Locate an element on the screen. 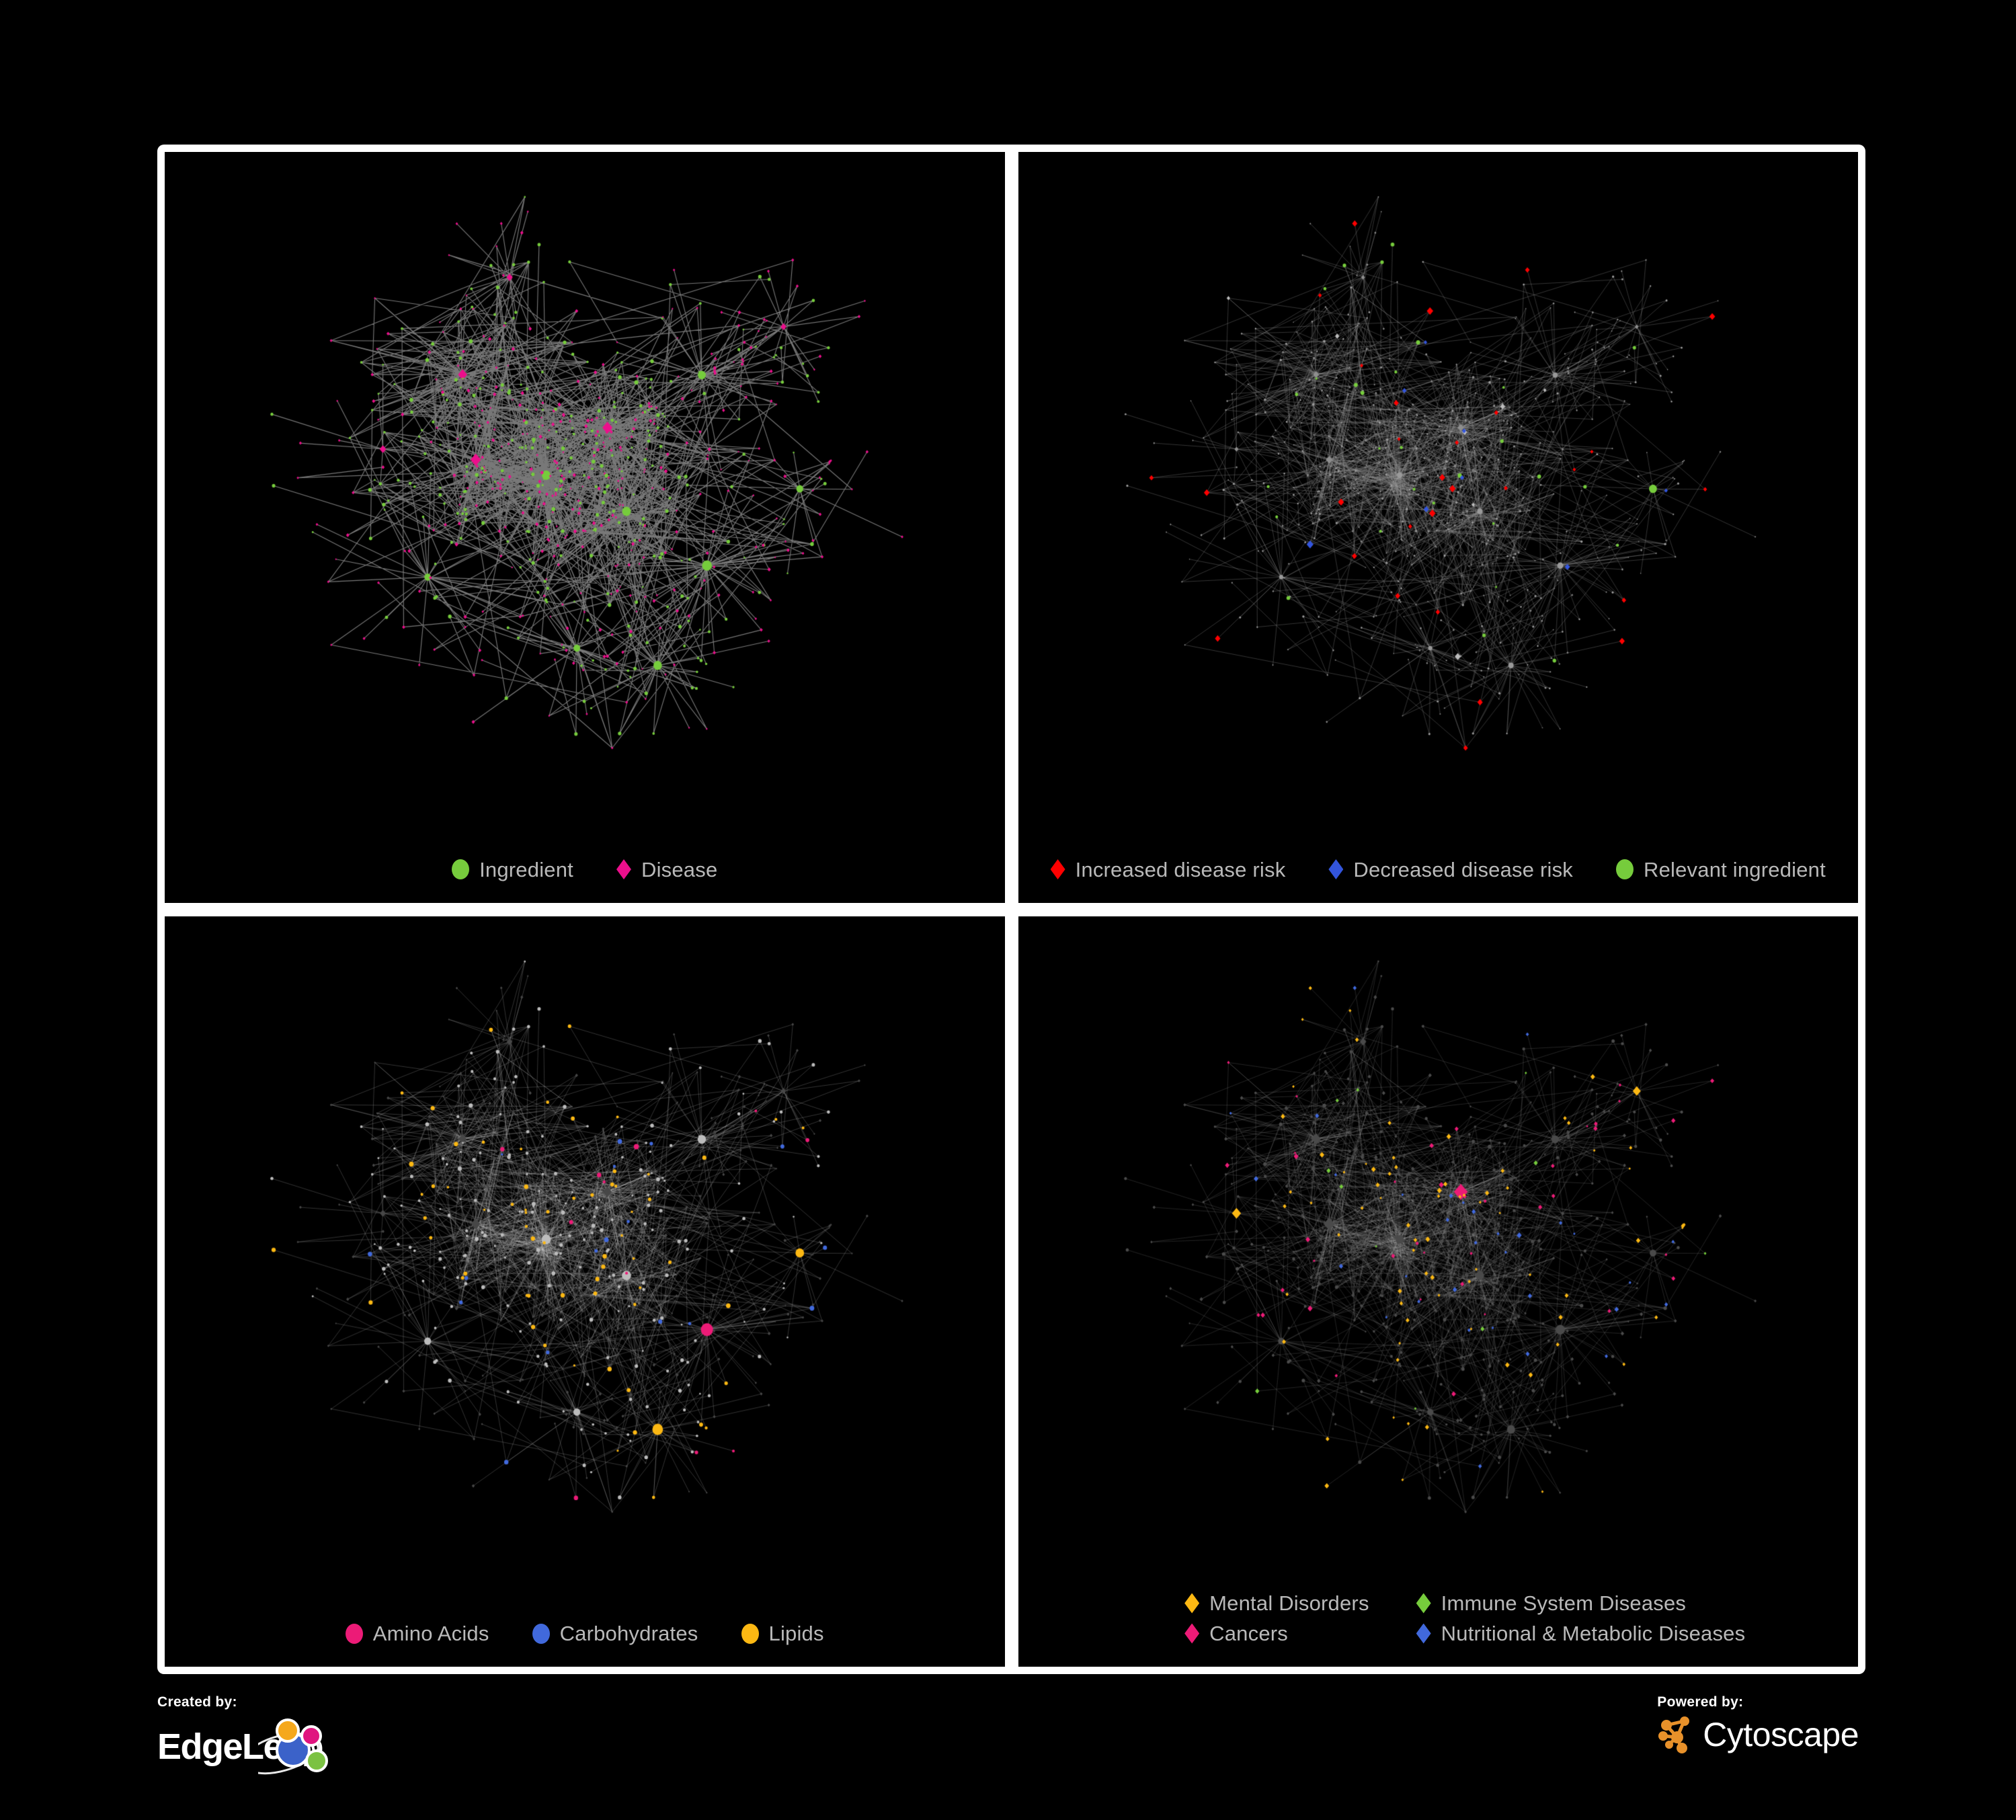  edgeleap-nodes-icon is located at coordinates (293, 1746).